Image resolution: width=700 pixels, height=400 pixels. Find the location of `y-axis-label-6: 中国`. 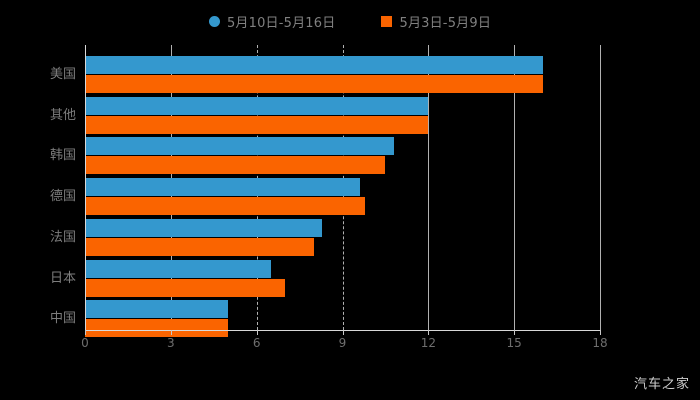

y-axis-label-6: 中国 is located at coordinates (62, 319).